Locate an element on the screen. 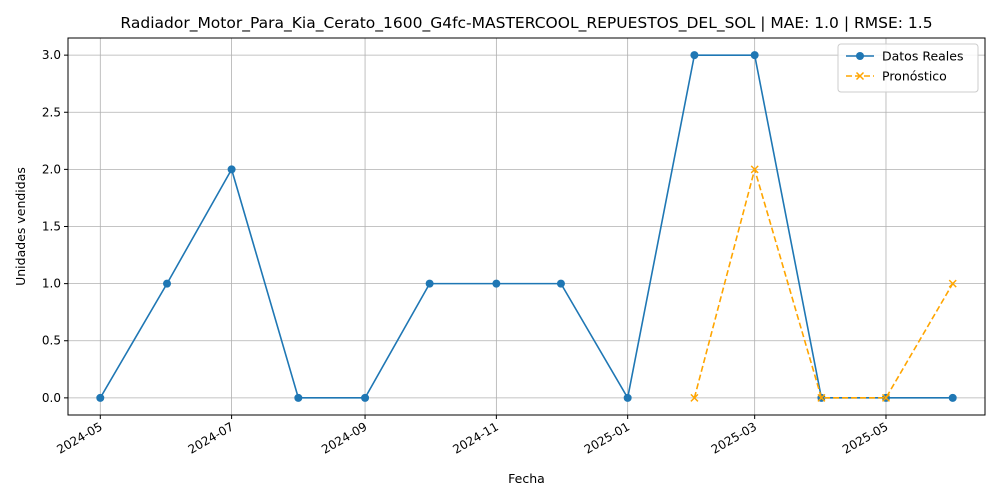 This screenshot has height=500, width=1000. x-tick-label: 2024-05 is located at coordinates (79, 437).